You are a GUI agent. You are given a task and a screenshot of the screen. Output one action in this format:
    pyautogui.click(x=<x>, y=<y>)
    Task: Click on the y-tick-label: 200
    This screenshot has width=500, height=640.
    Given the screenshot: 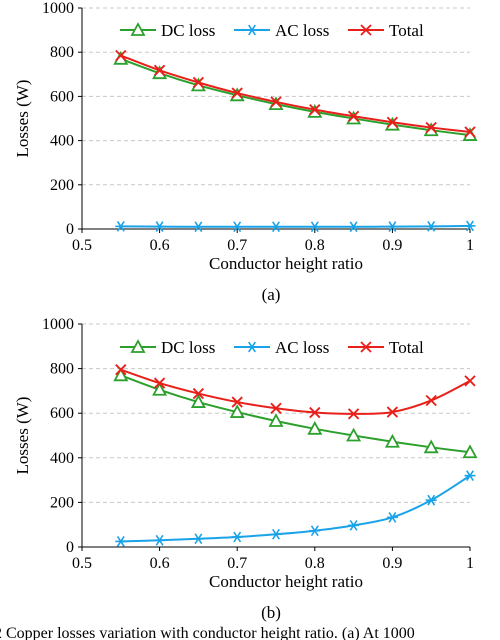 What is the action you would take?
    pyautogui.click(x=62, y=502)
    